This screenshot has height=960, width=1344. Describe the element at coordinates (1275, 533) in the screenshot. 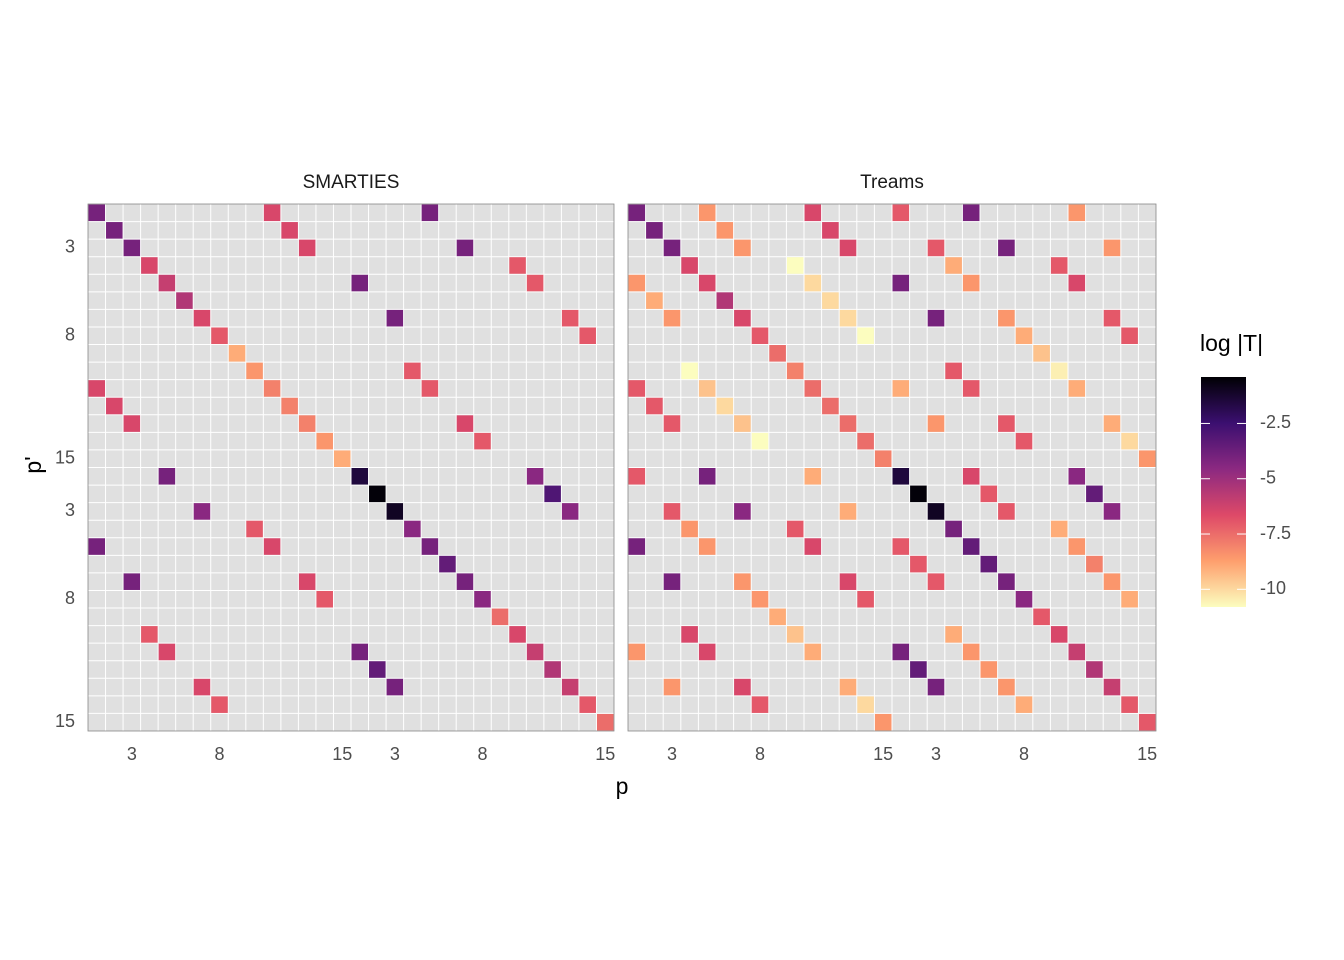

I see `colorbar-tick-label: -7.5` at that location.